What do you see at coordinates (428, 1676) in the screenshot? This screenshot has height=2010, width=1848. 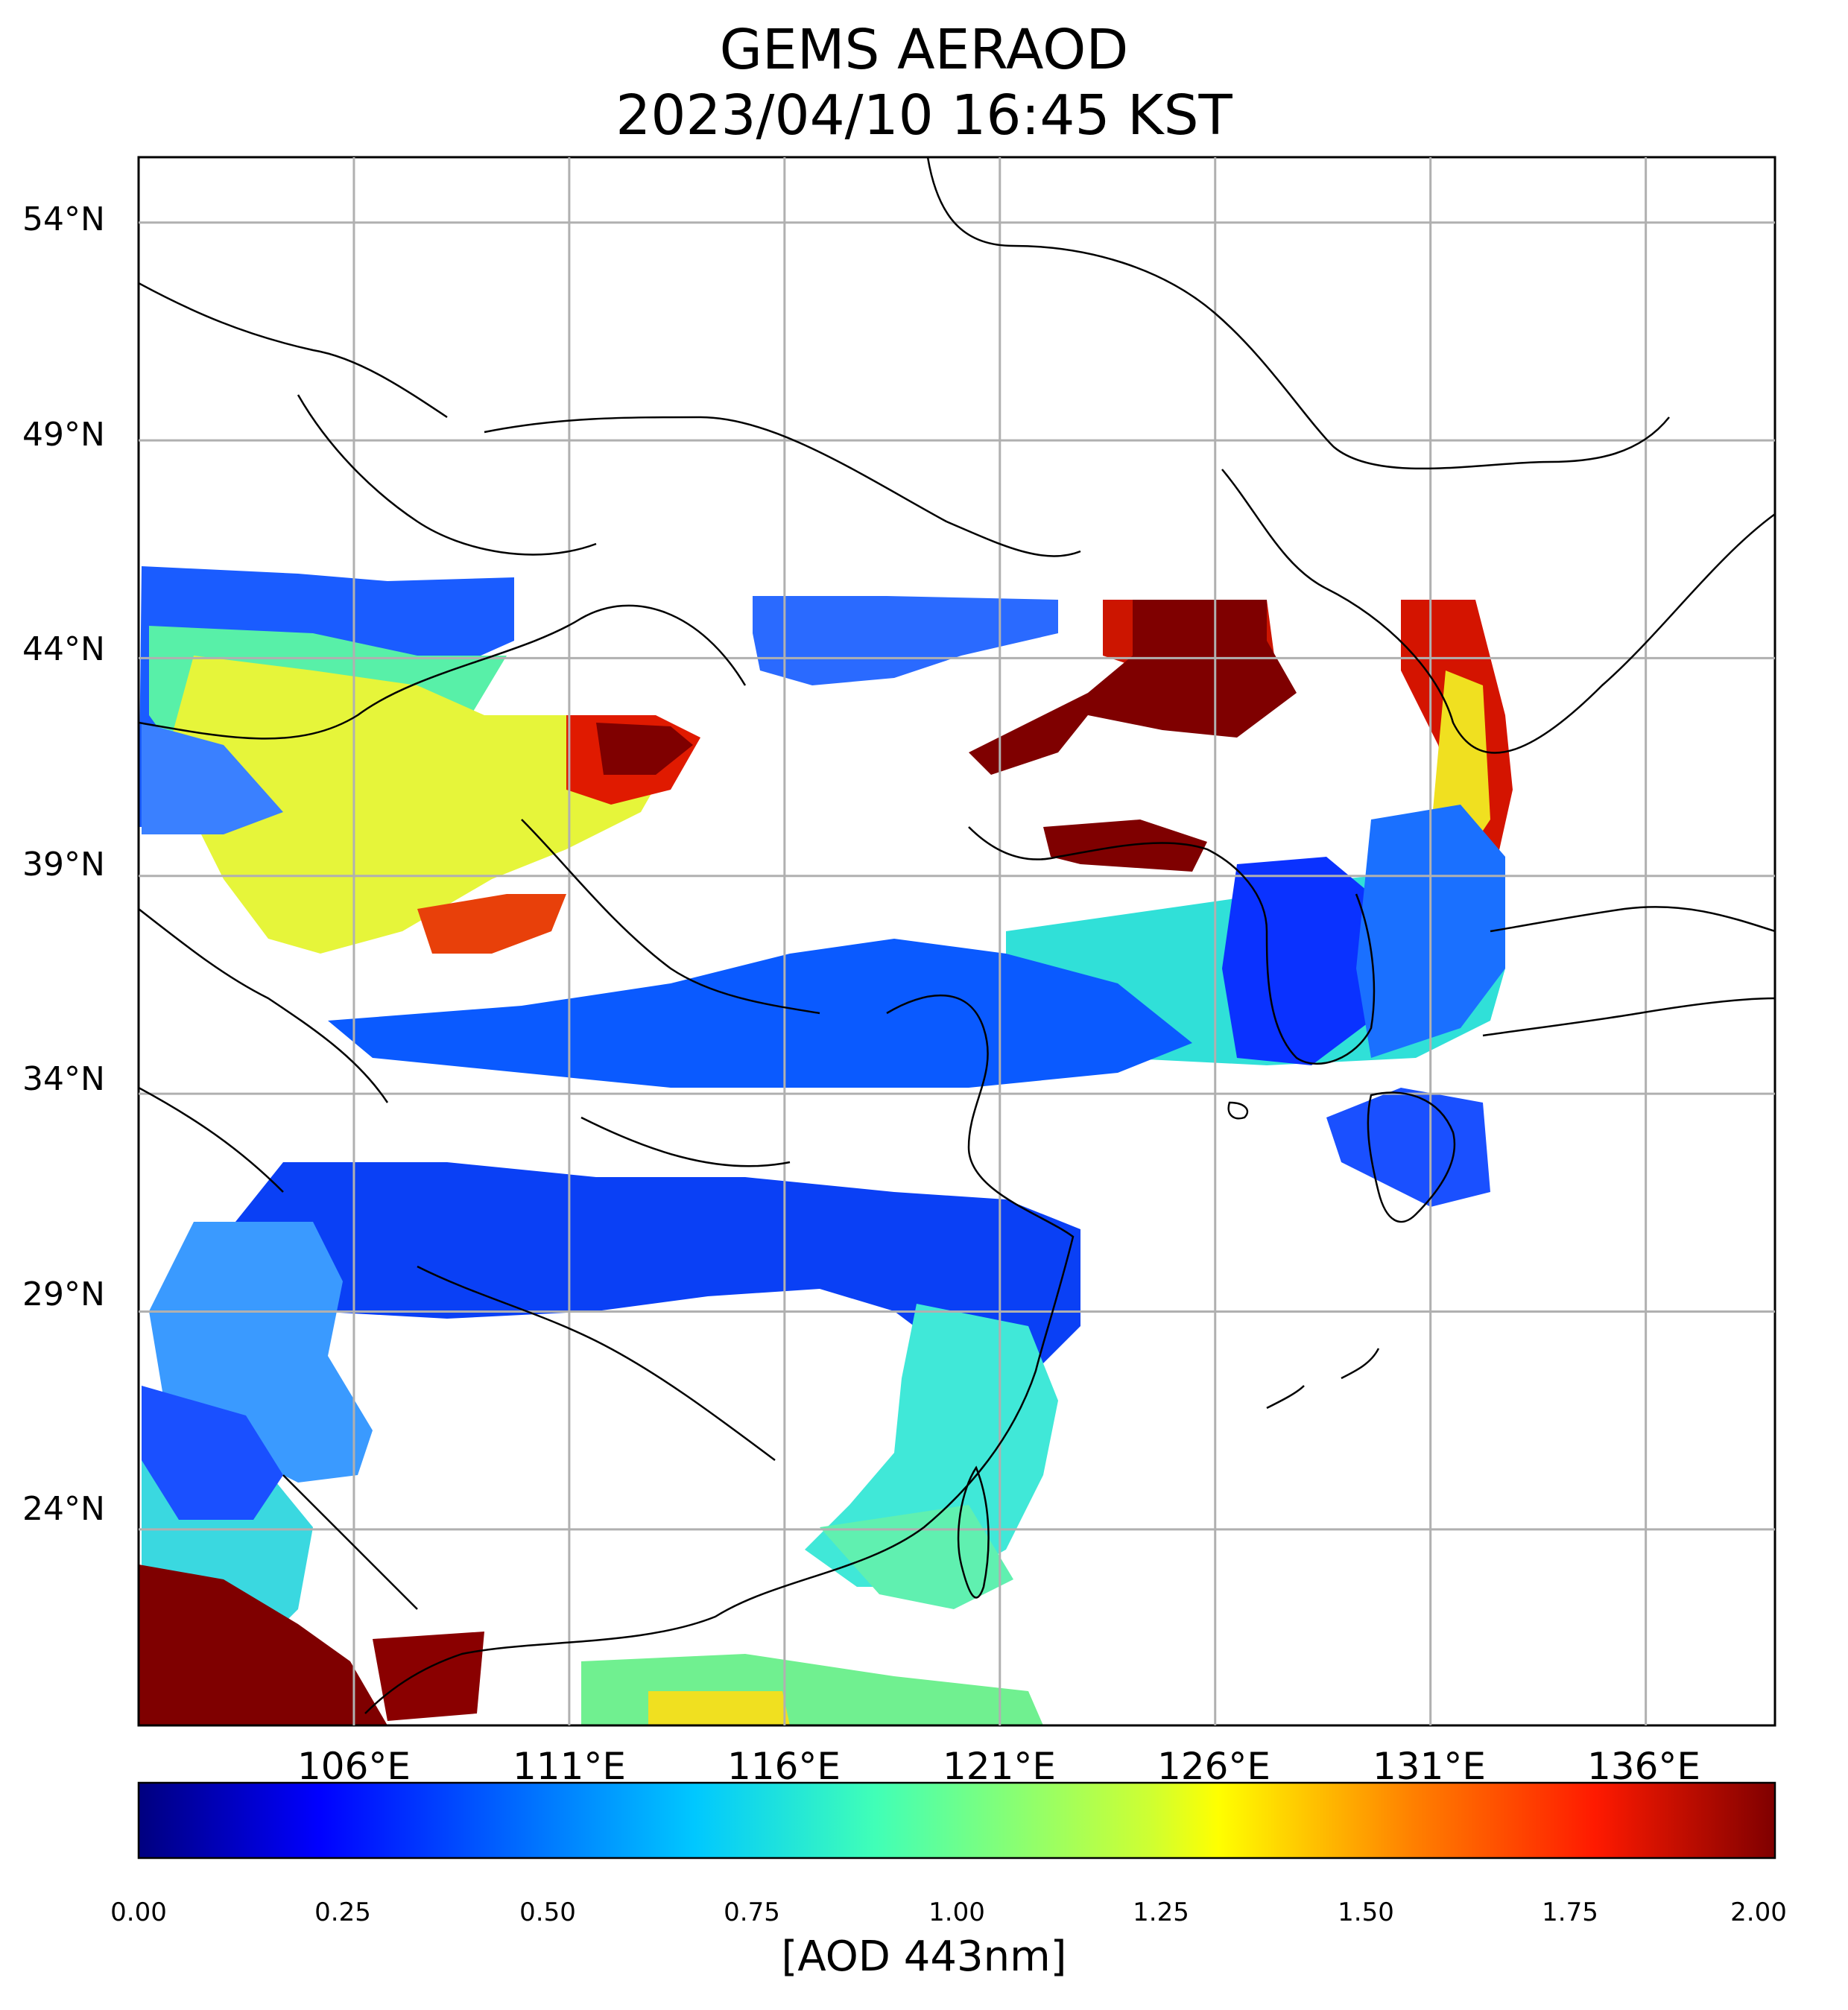 I see `aod-region-hainan-darkred` at bounding box center [428, 1676].